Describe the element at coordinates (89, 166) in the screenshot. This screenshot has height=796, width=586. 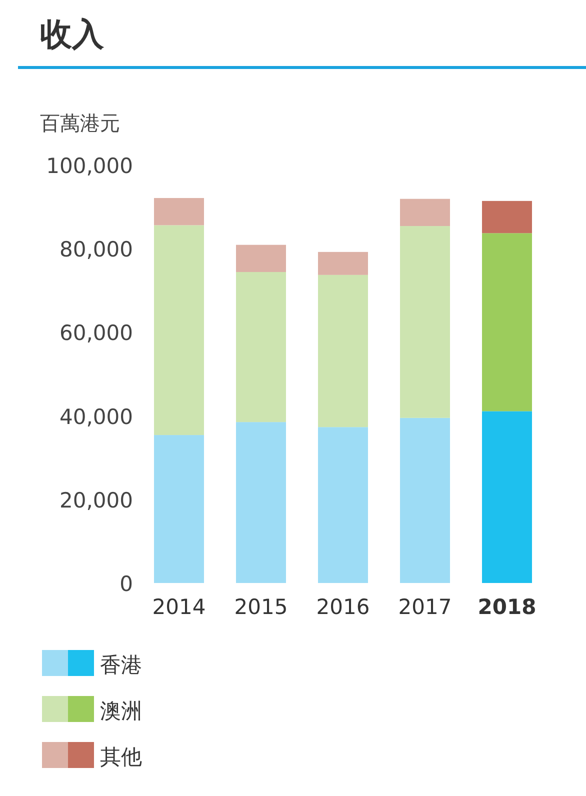
I see `y-tick-label: 100,000` at that location.